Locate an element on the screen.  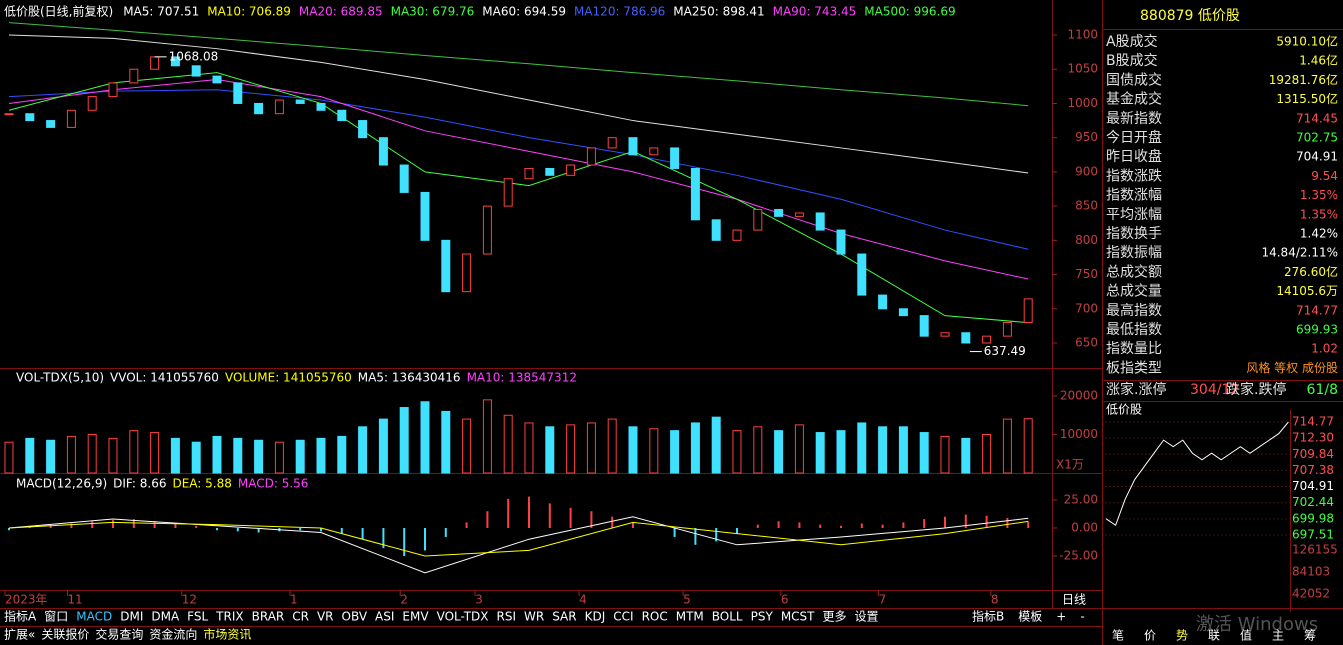
tab: 模板 is located at coordinates (1030, 617).